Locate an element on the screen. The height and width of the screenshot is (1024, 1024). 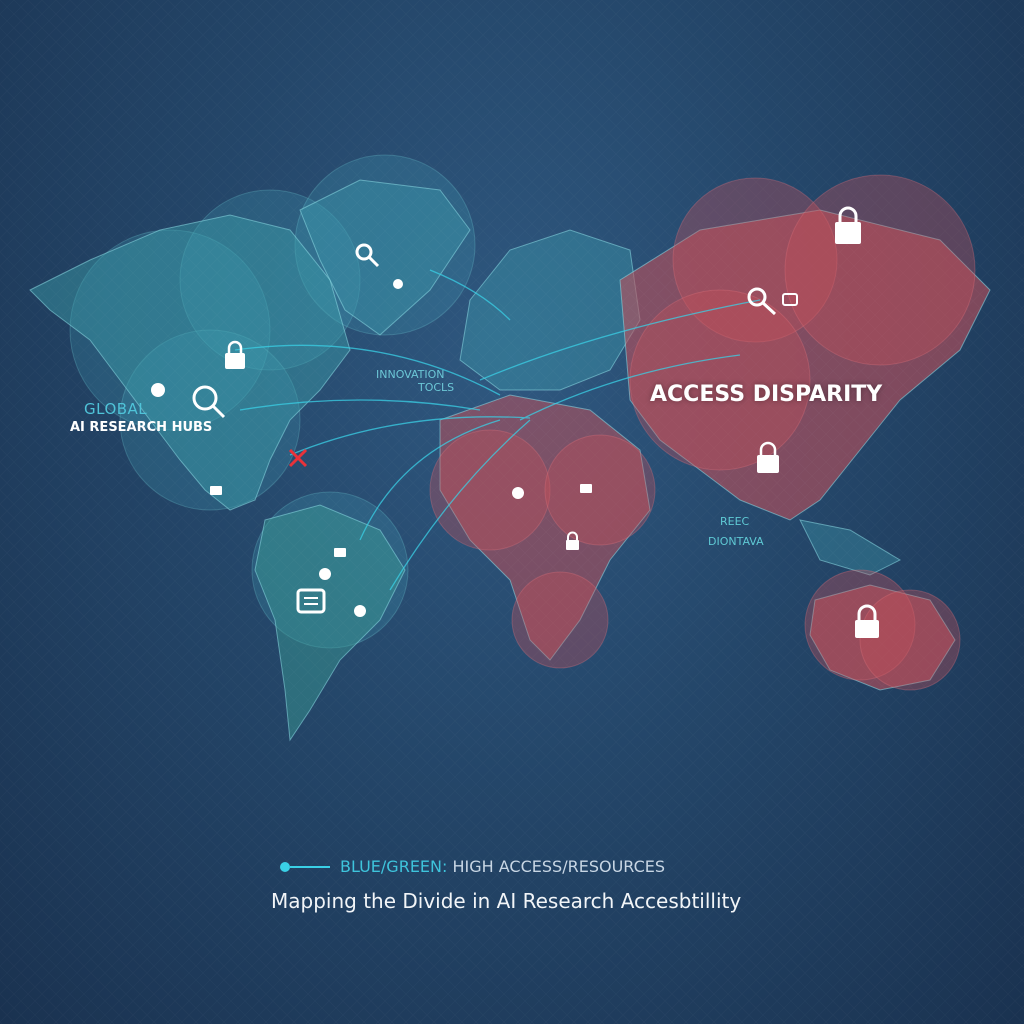
legend-value: HIGH ACCESS/RESOURCES is located at coordinates (559, 866).